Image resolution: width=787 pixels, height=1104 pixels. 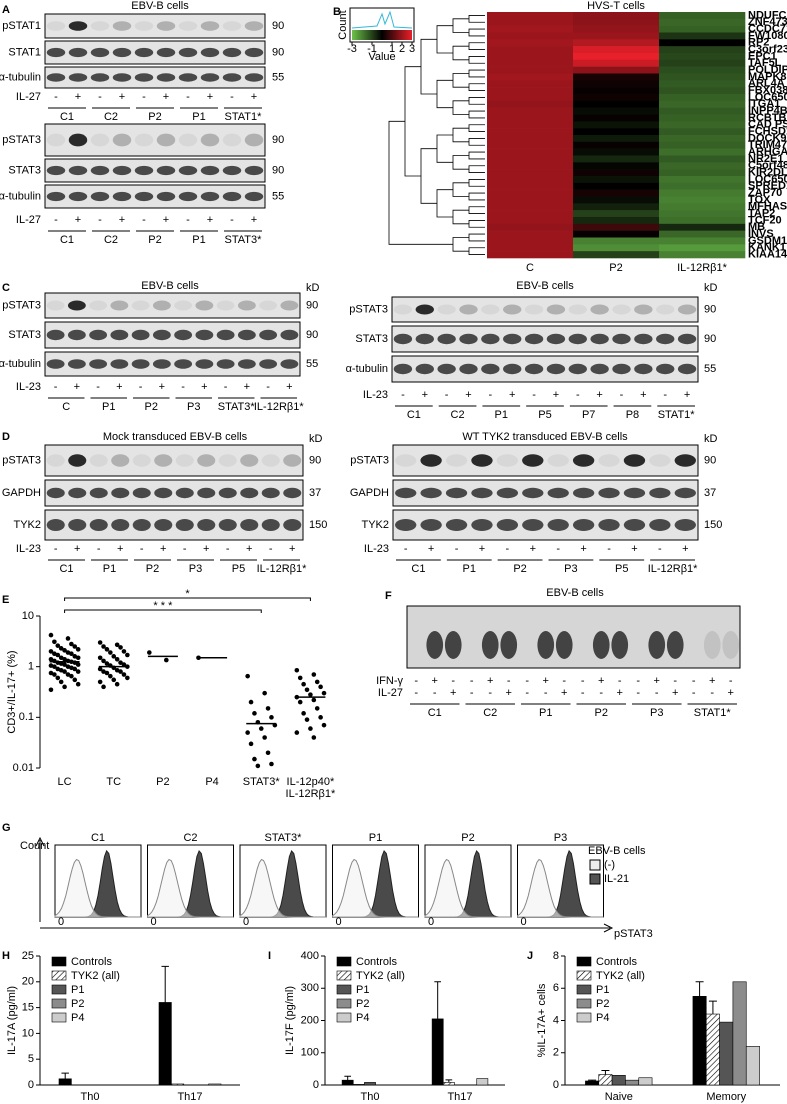 What do you see at coordinates (24, 170) in the screenshot?
I see `row-label: STAT3` at bounding box center [24, 170].